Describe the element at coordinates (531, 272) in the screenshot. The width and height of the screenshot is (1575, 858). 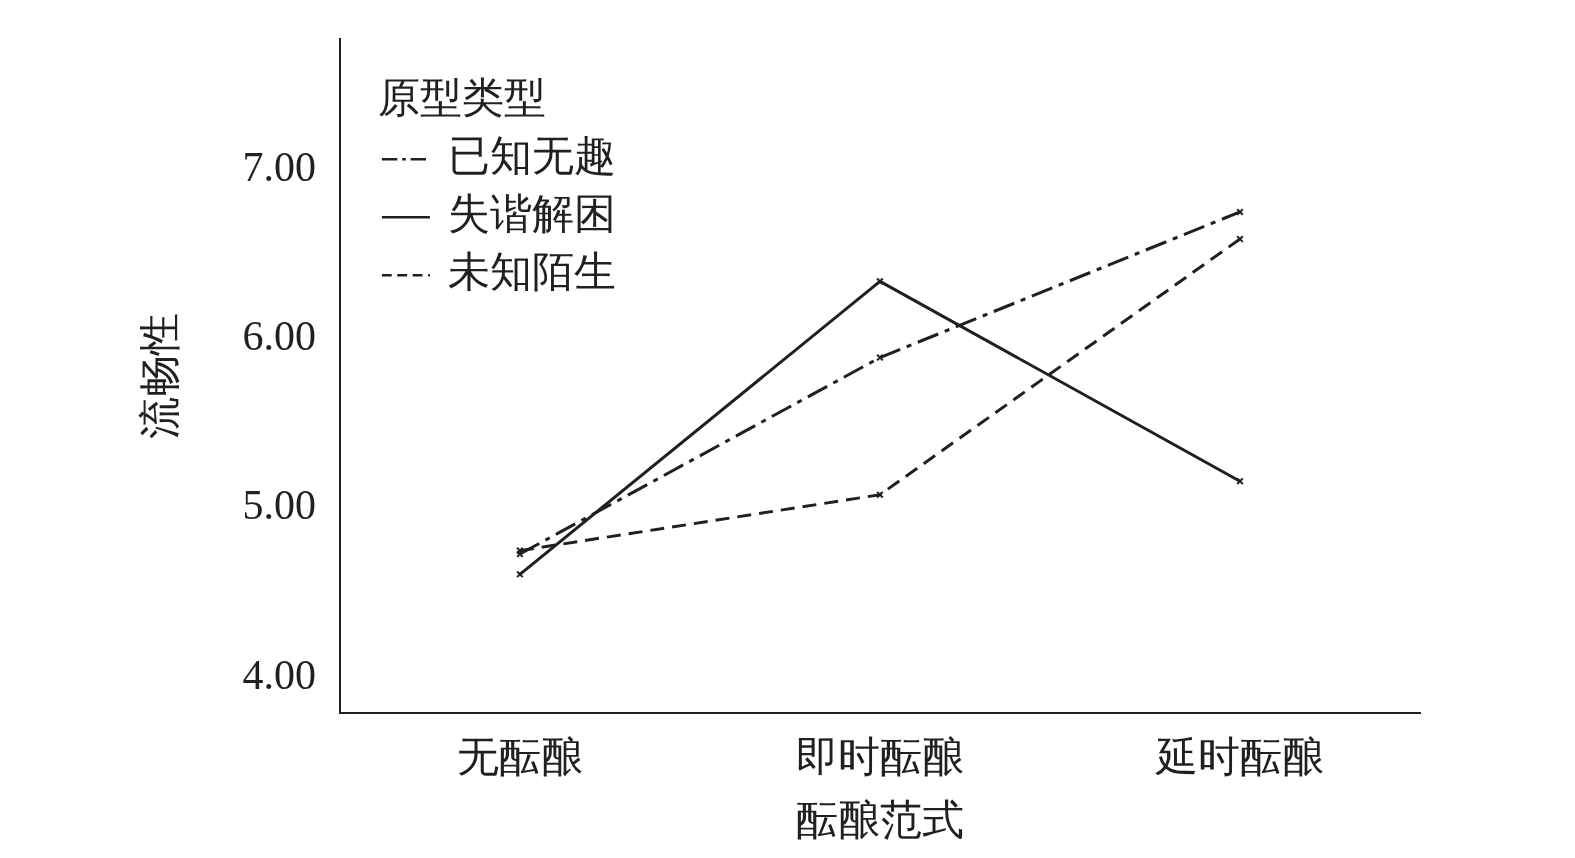
I see `legend-label: 未知陌生` at that location.